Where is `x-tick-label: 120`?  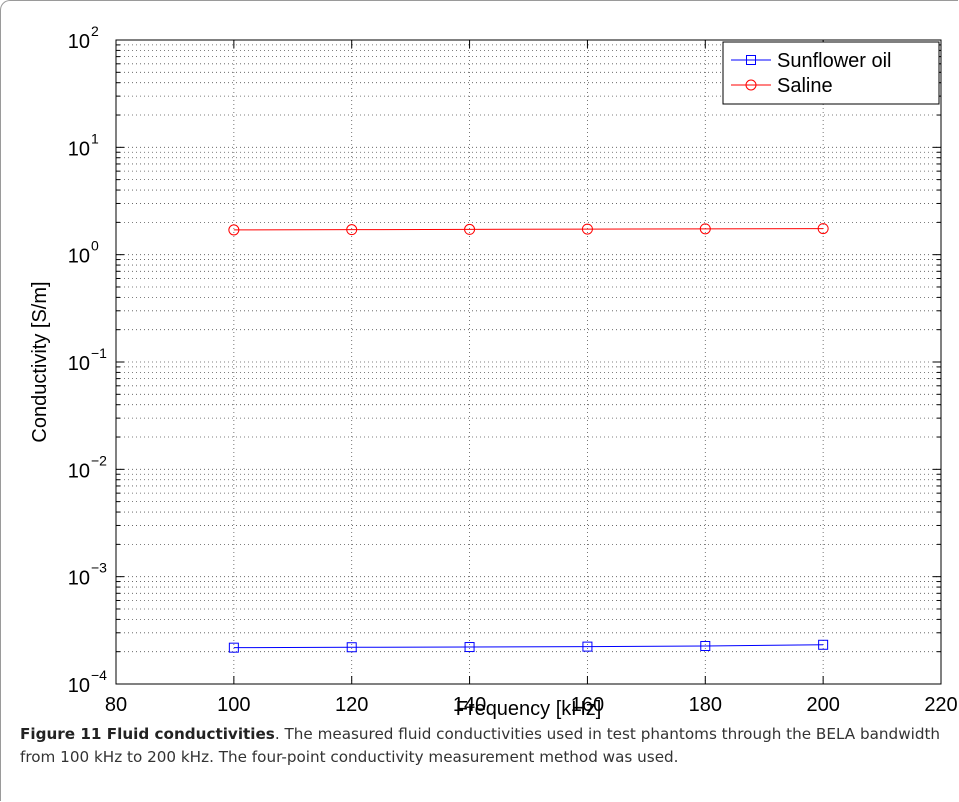
x-tick-label: 120 is located at coordinates (351, 705).